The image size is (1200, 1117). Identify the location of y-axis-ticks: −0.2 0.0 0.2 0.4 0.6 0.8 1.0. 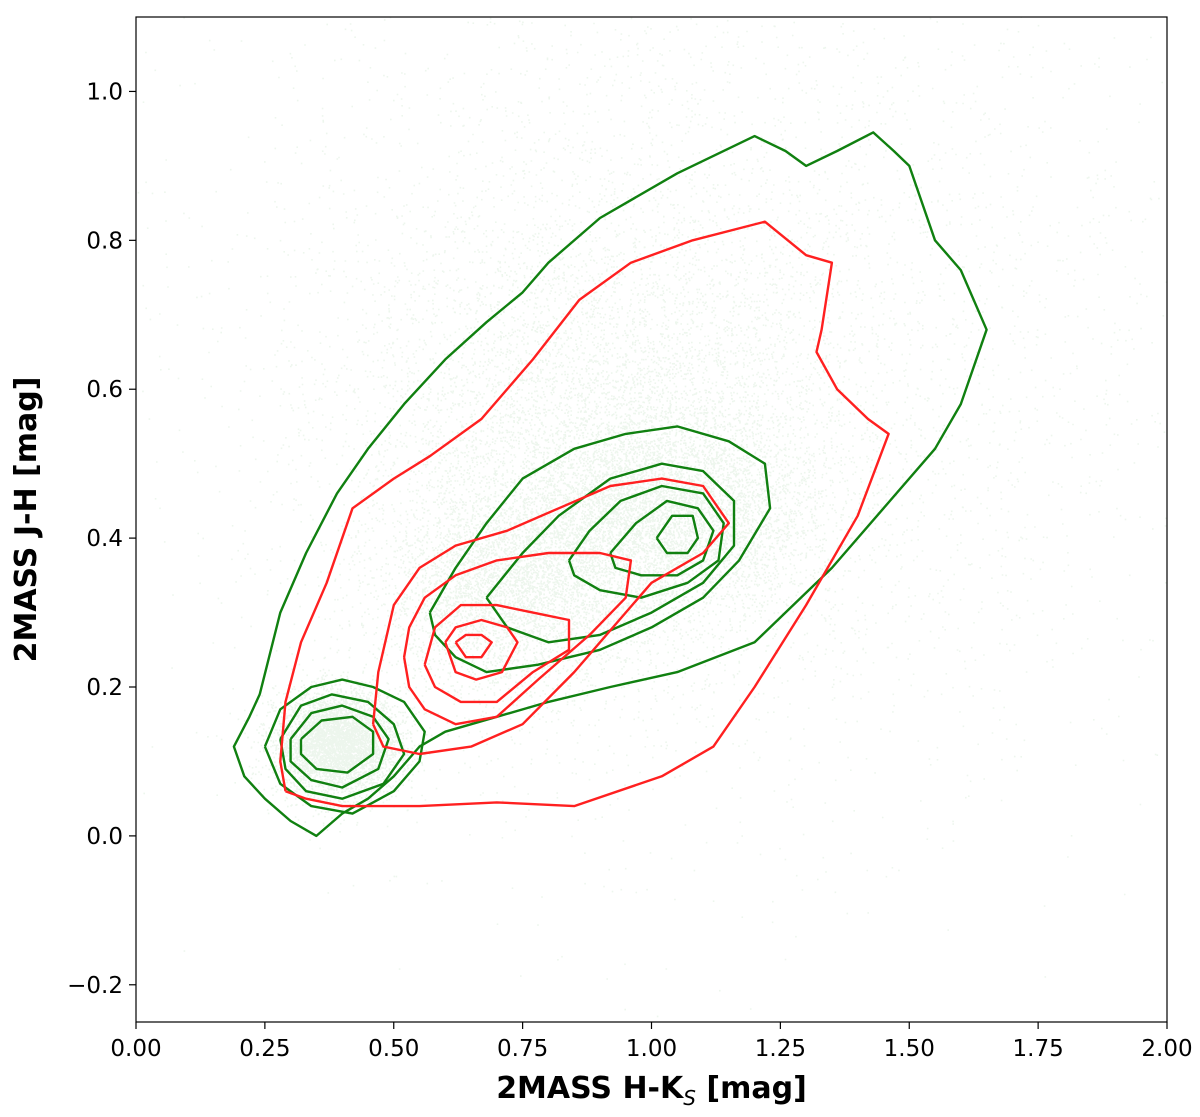
(101, 539).